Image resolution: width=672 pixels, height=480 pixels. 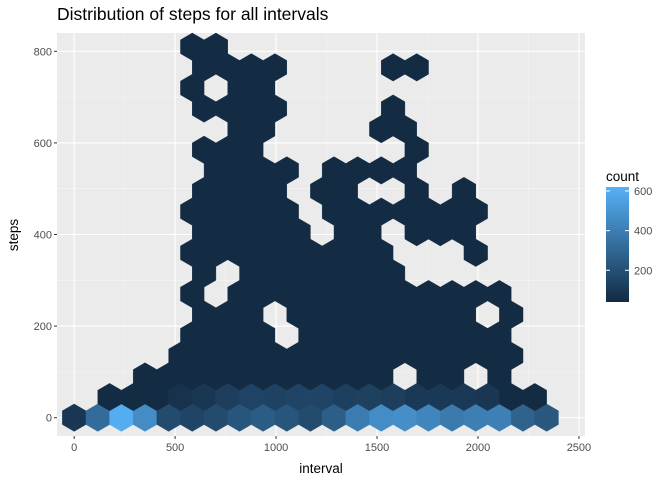 I want to click on legend-colorbar, so click(x=617, y=244).